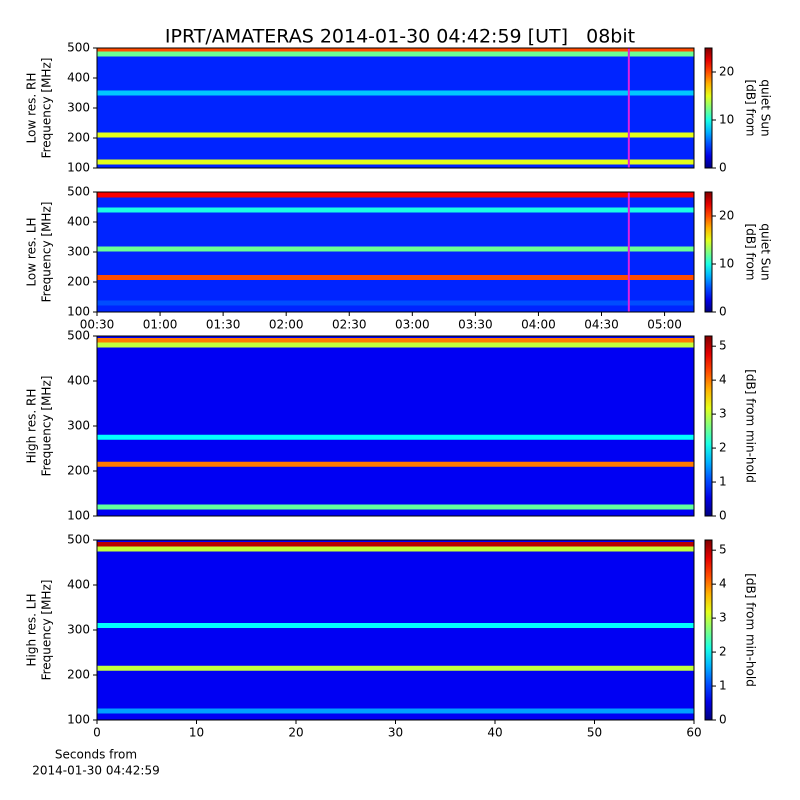 The height and width of the screenshot is (800, 800). What do you see at coordinates (395, 108) in the screenshot?
I see `spectrogram-background` at bounding box center [395, 108].